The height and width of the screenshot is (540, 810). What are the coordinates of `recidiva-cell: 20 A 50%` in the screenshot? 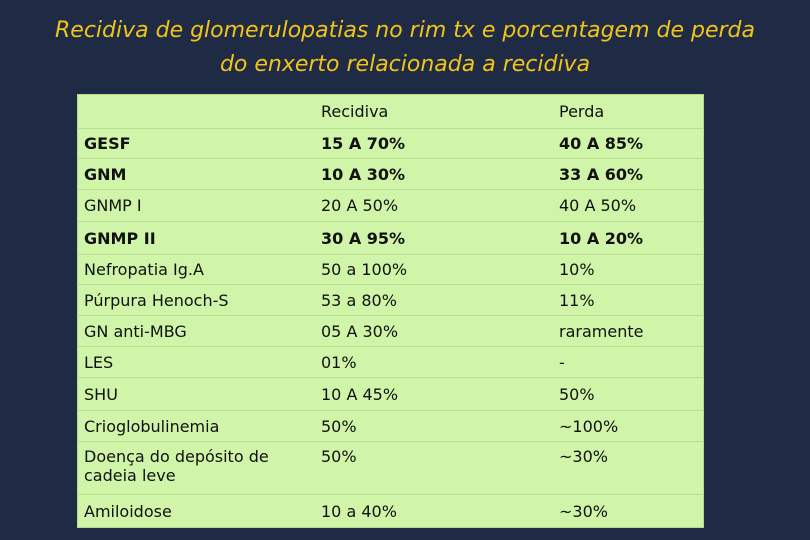 It's located at (360, 205).